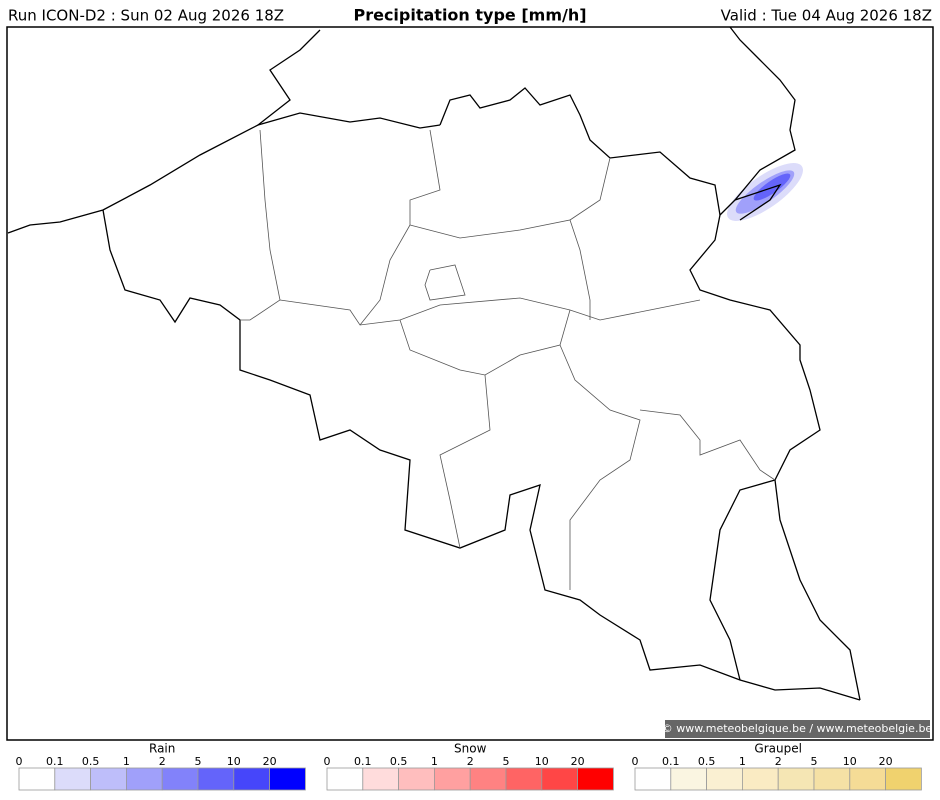  I want to click on credit-box, so click(797, 729).